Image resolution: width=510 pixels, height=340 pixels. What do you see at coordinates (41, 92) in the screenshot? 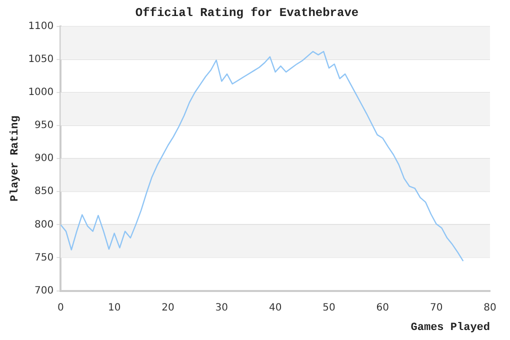
I see `y-tick-label: 1000` at bounding box center [41, 92].